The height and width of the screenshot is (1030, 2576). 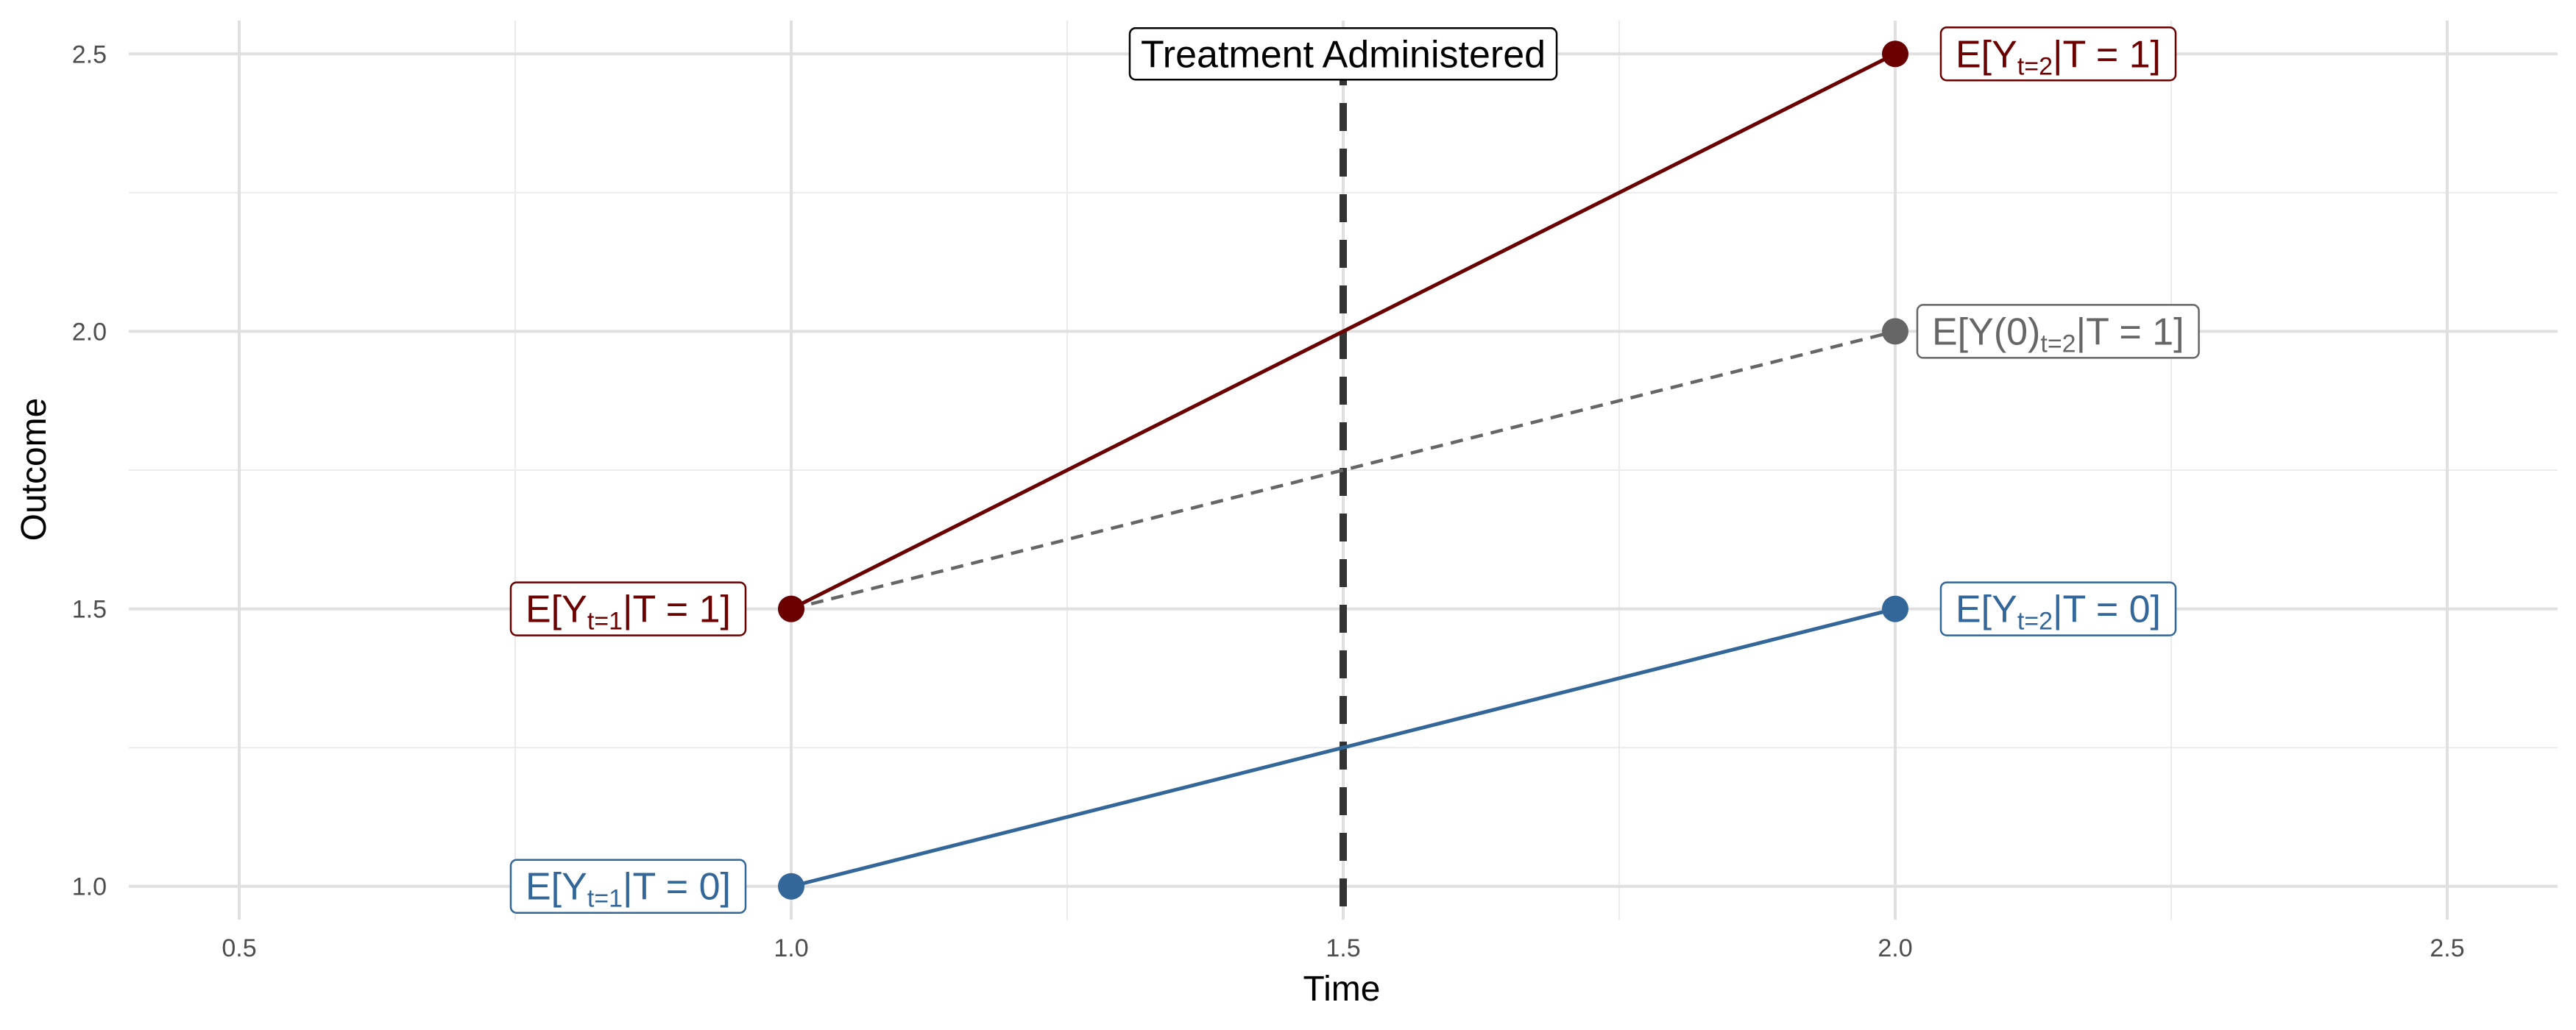 I want to click on svg-text: E[Yt=2|T = 1], so click(x=2058, y=56).